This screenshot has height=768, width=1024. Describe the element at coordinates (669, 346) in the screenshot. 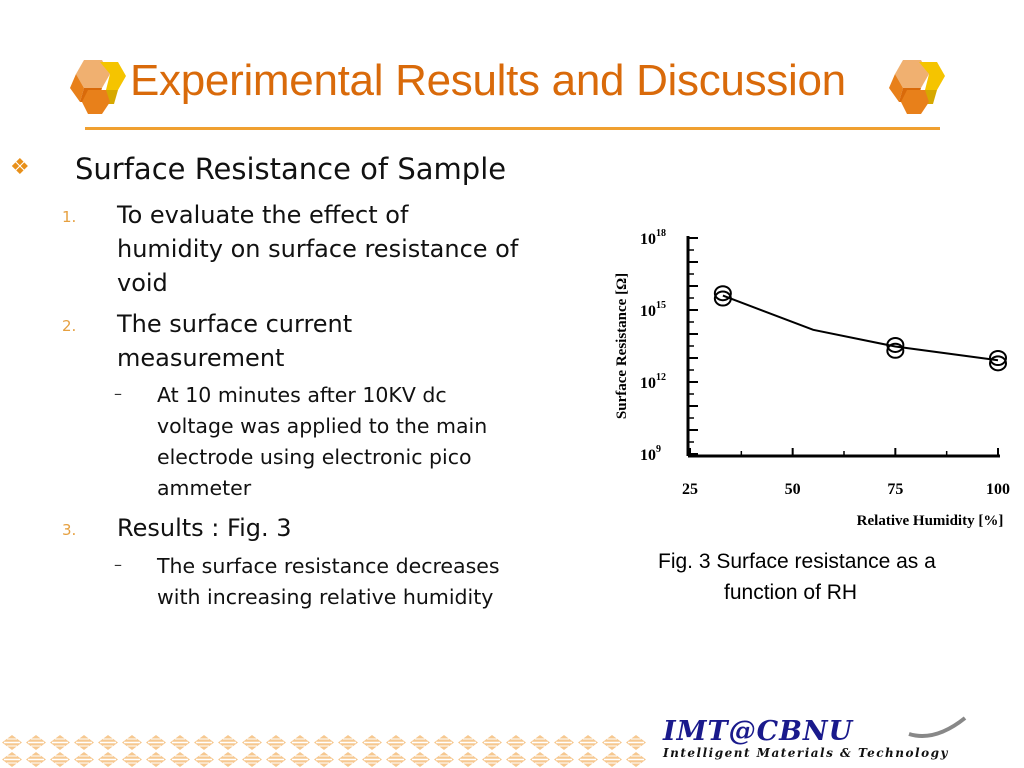

I see `y-ticks: 109 1012 1015 1018` at that location.